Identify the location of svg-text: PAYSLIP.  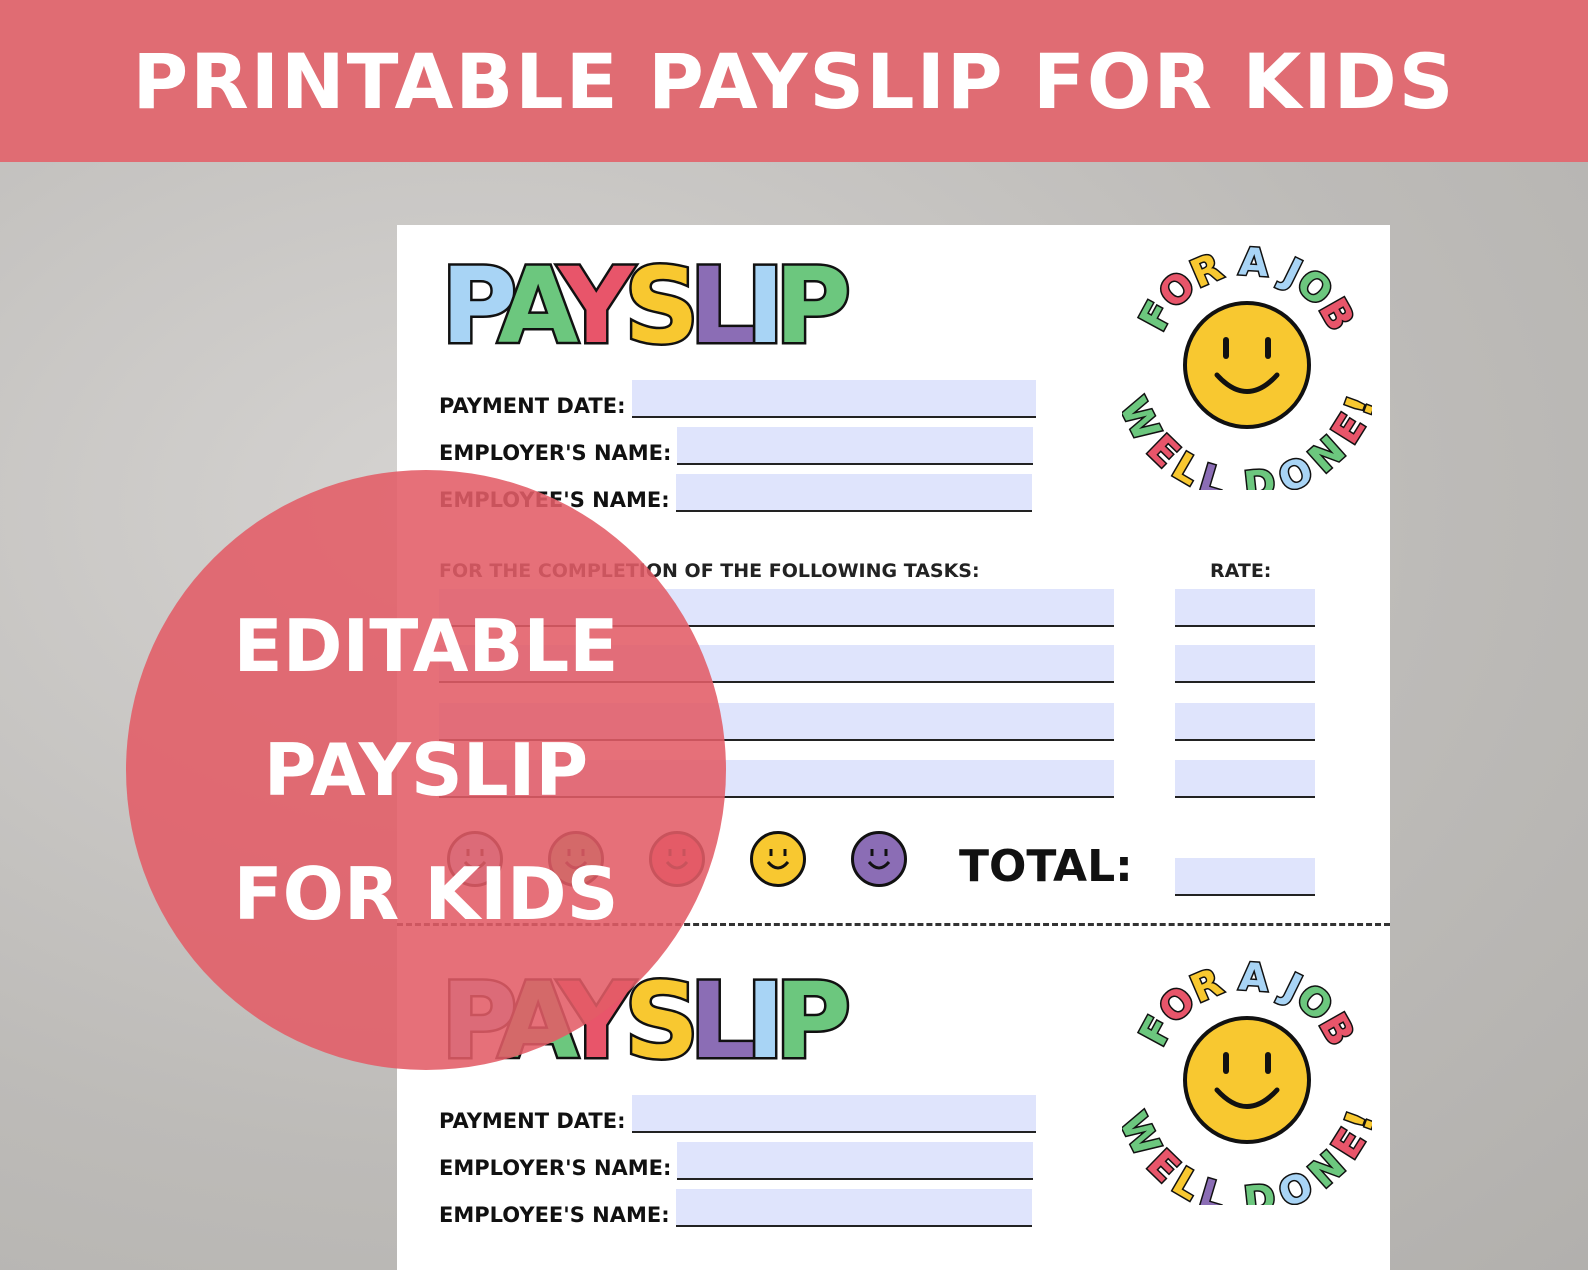
(646, 305).